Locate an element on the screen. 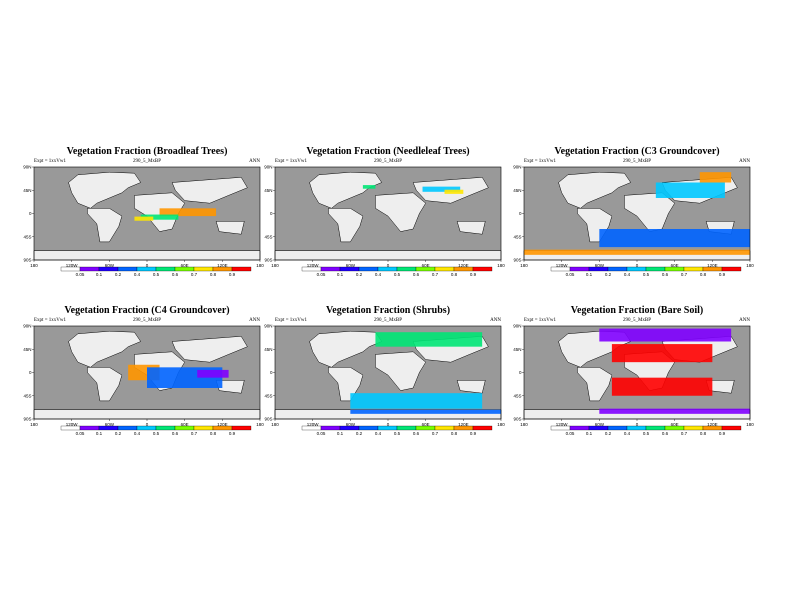 Image resolution: width=800 pixels, height=600 pixels. colorbar-tick-label: 0.1 is located at coordinates (99, 433).